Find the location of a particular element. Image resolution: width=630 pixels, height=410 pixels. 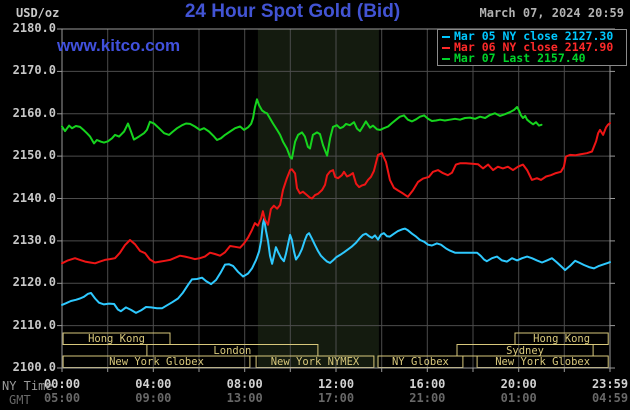

y-axis-label: 2120.0 is located at coordinates (34, 282).